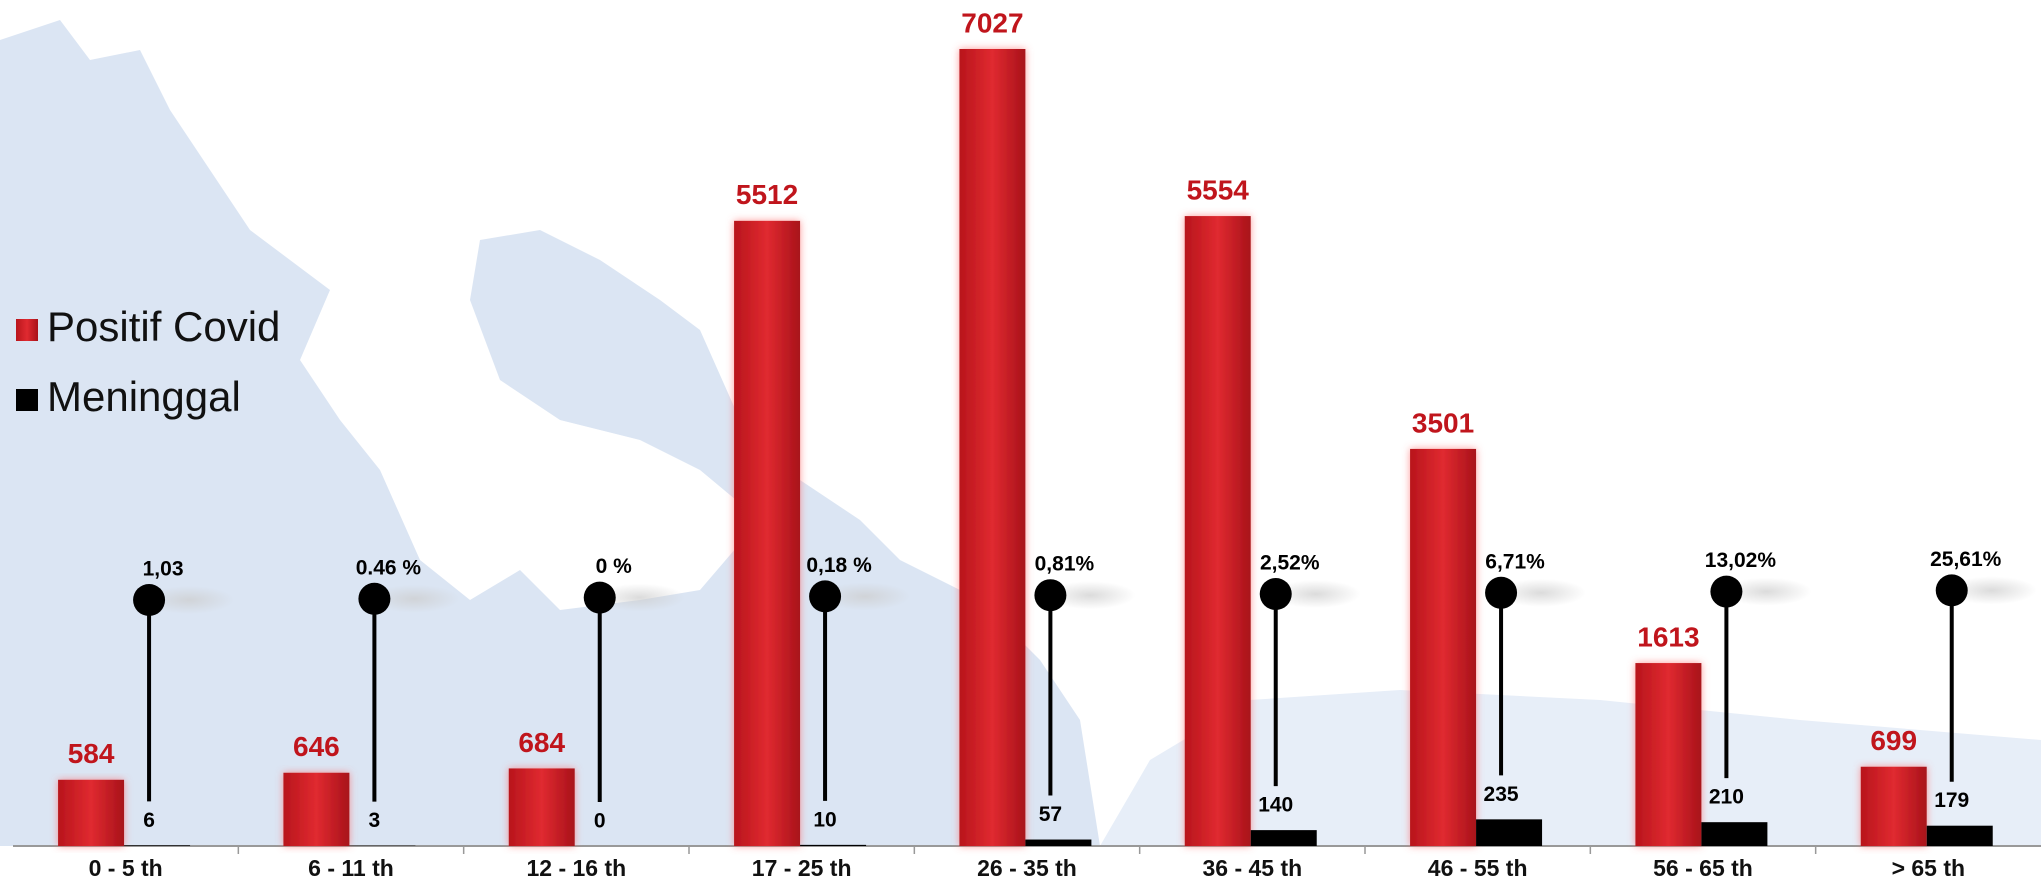  What do you see at coordinates (163, 569) in the screenshot?
I see `annotation: 1,03` at bounding box center [163, 569].